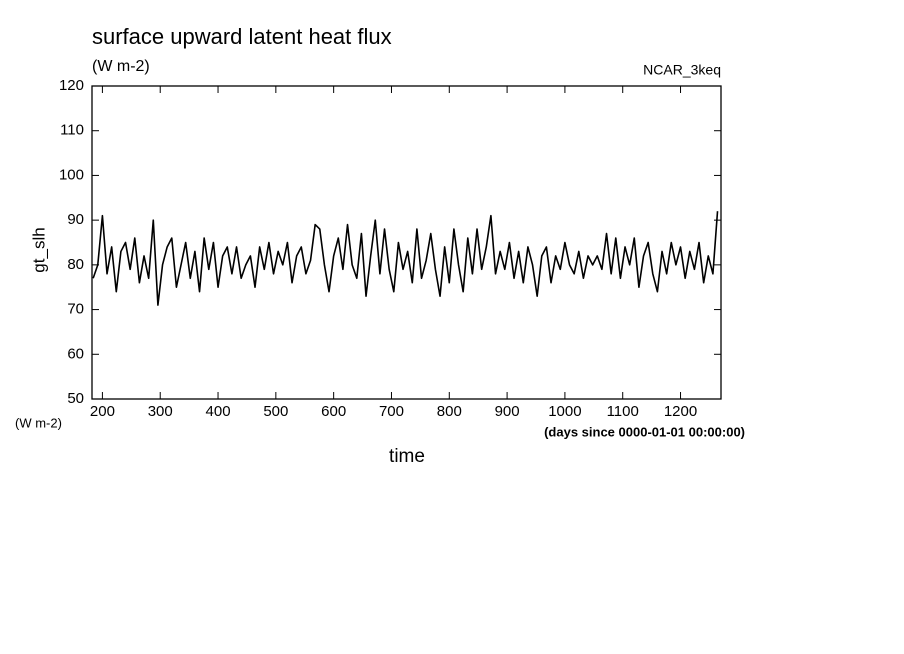  What do you see at coordinates (242, 36) in the screenshot?
I see `chart-title: surface upward latent heat flux` at bounding box center [242, 36].